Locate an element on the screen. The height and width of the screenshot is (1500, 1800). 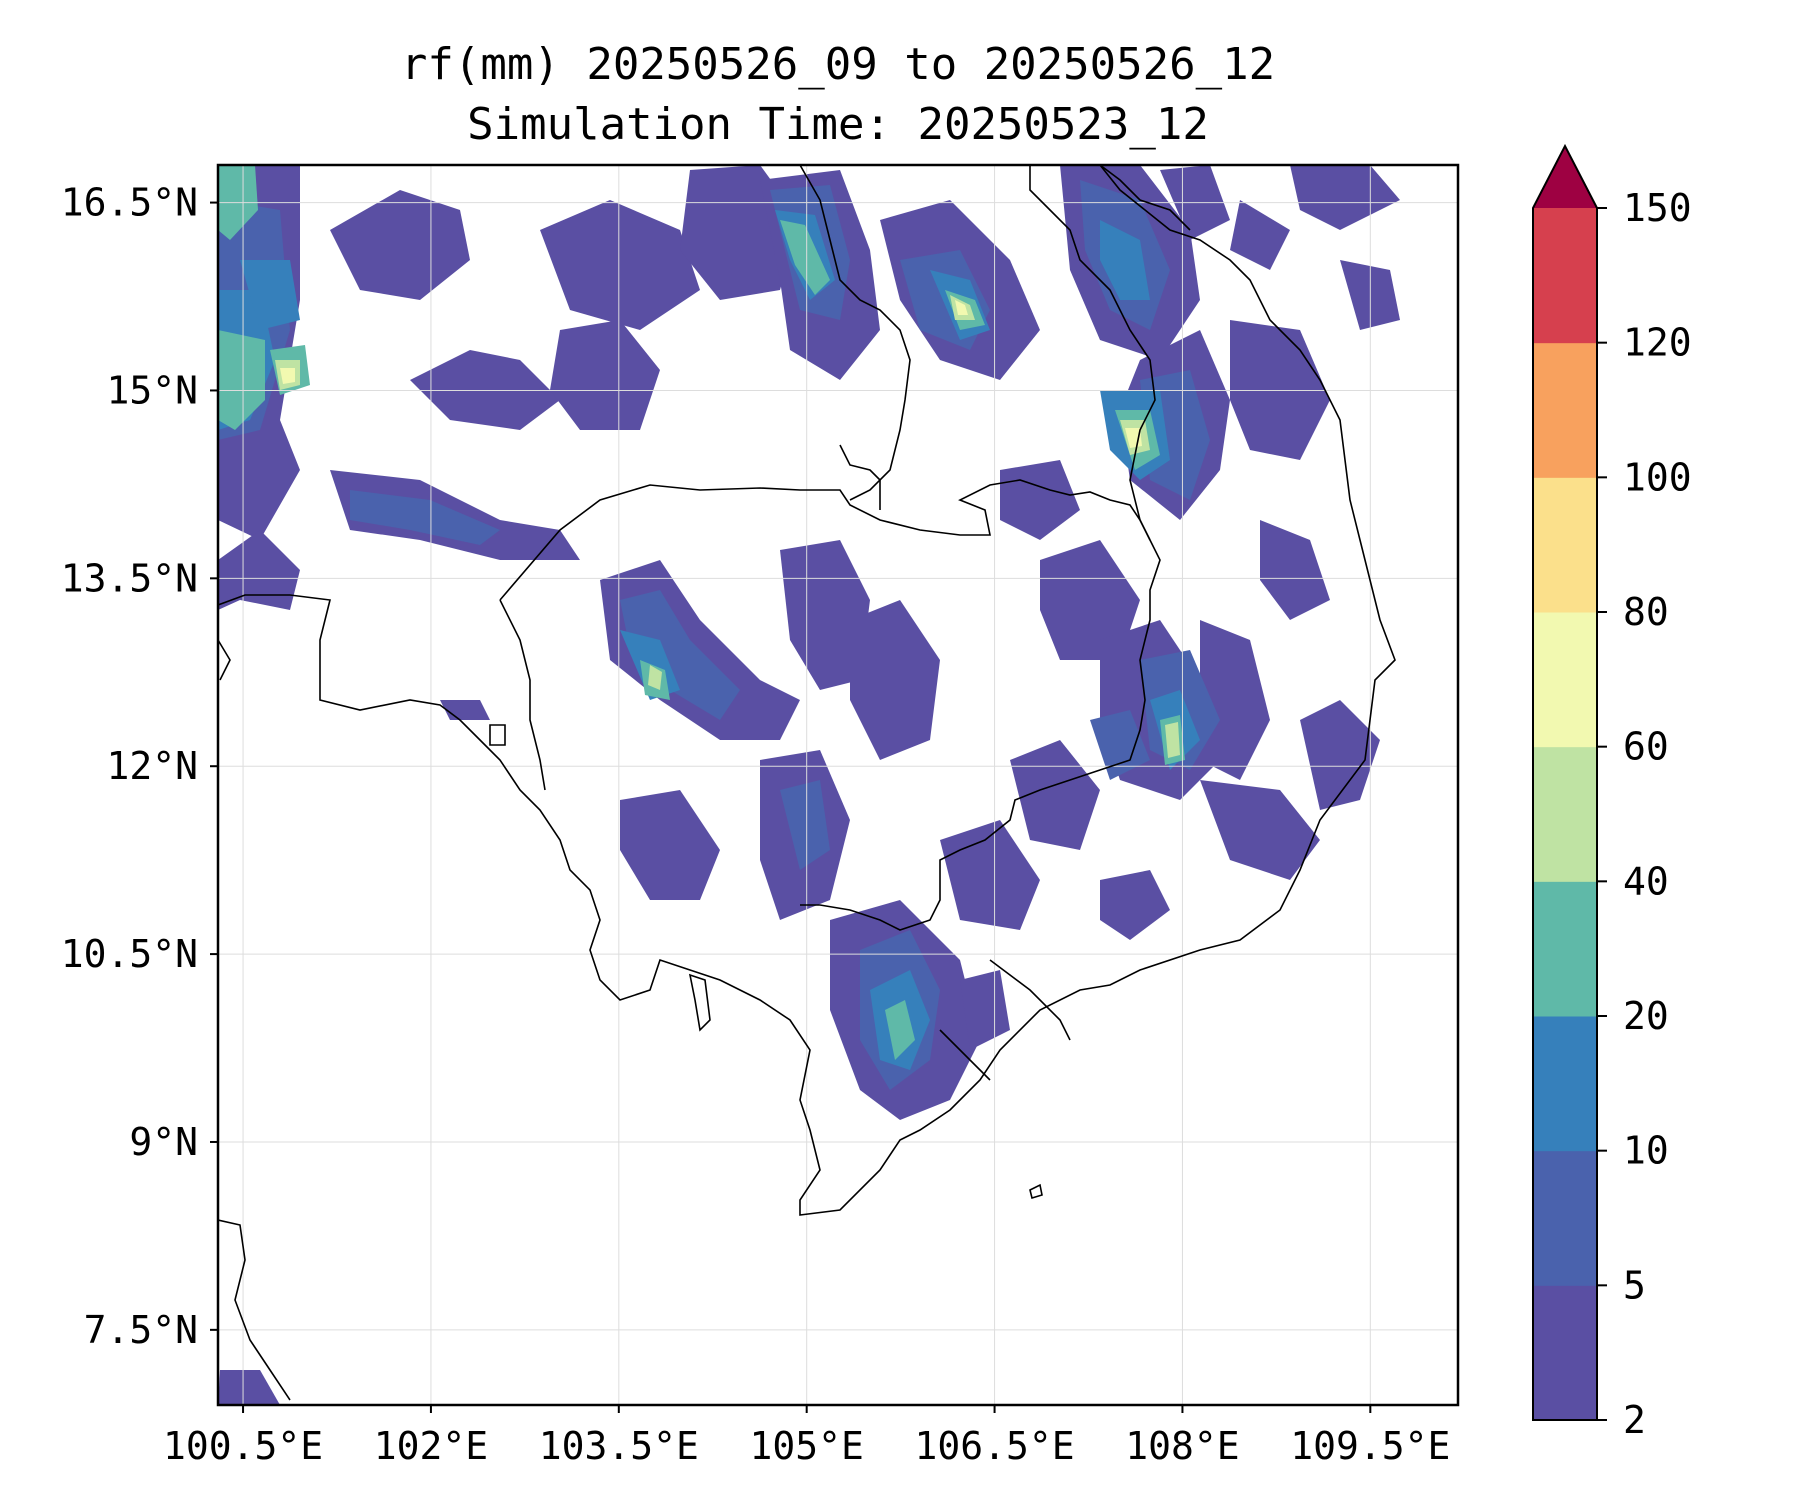
colorbar-tick-label: 20 is located at coordinates (1646, 1016).